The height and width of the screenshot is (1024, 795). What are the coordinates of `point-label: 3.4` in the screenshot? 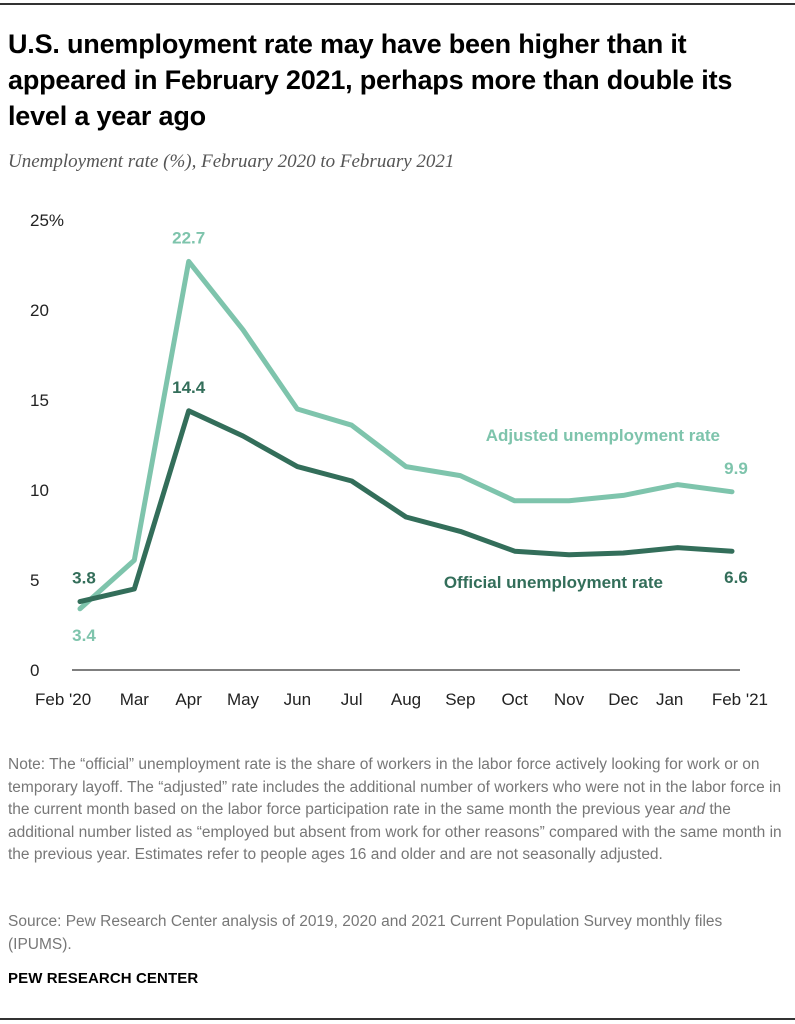 It's located at (84, 635).